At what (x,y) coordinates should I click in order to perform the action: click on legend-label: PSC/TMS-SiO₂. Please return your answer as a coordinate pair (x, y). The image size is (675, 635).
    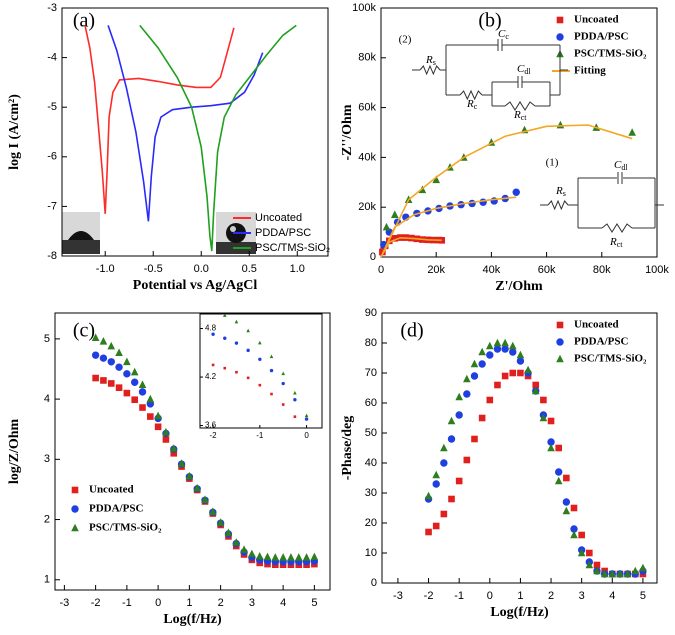
    Looking at the image, I should click on (292, 248).